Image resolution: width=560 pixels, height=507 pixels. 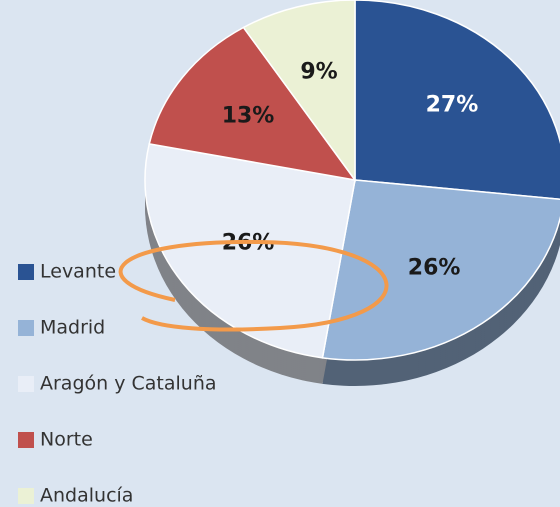 I want to click on data-label: 13%, so click(x=248, y=115).